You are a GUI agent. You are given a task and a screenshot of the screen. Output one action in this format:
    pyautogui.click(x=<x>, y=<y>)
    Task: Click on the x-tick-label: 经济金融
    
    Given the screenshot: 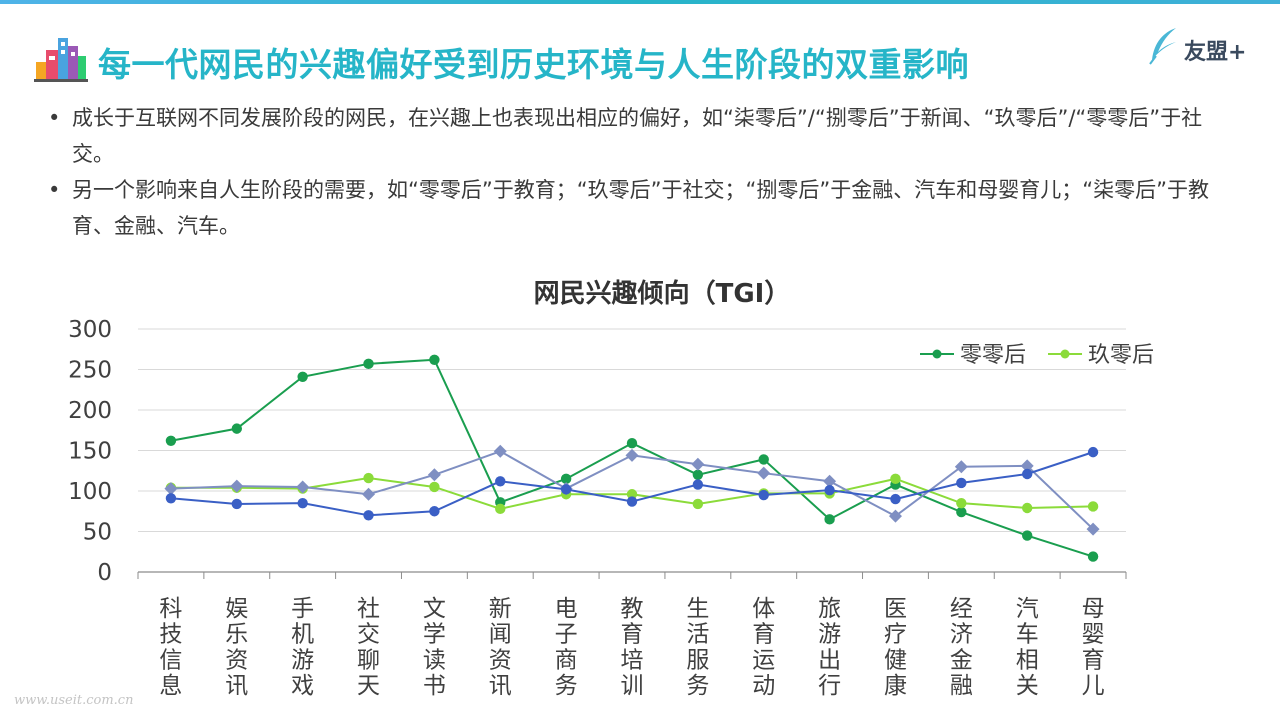 What is the action you would take?
    pyautogui.click(x=961, y=647)
    